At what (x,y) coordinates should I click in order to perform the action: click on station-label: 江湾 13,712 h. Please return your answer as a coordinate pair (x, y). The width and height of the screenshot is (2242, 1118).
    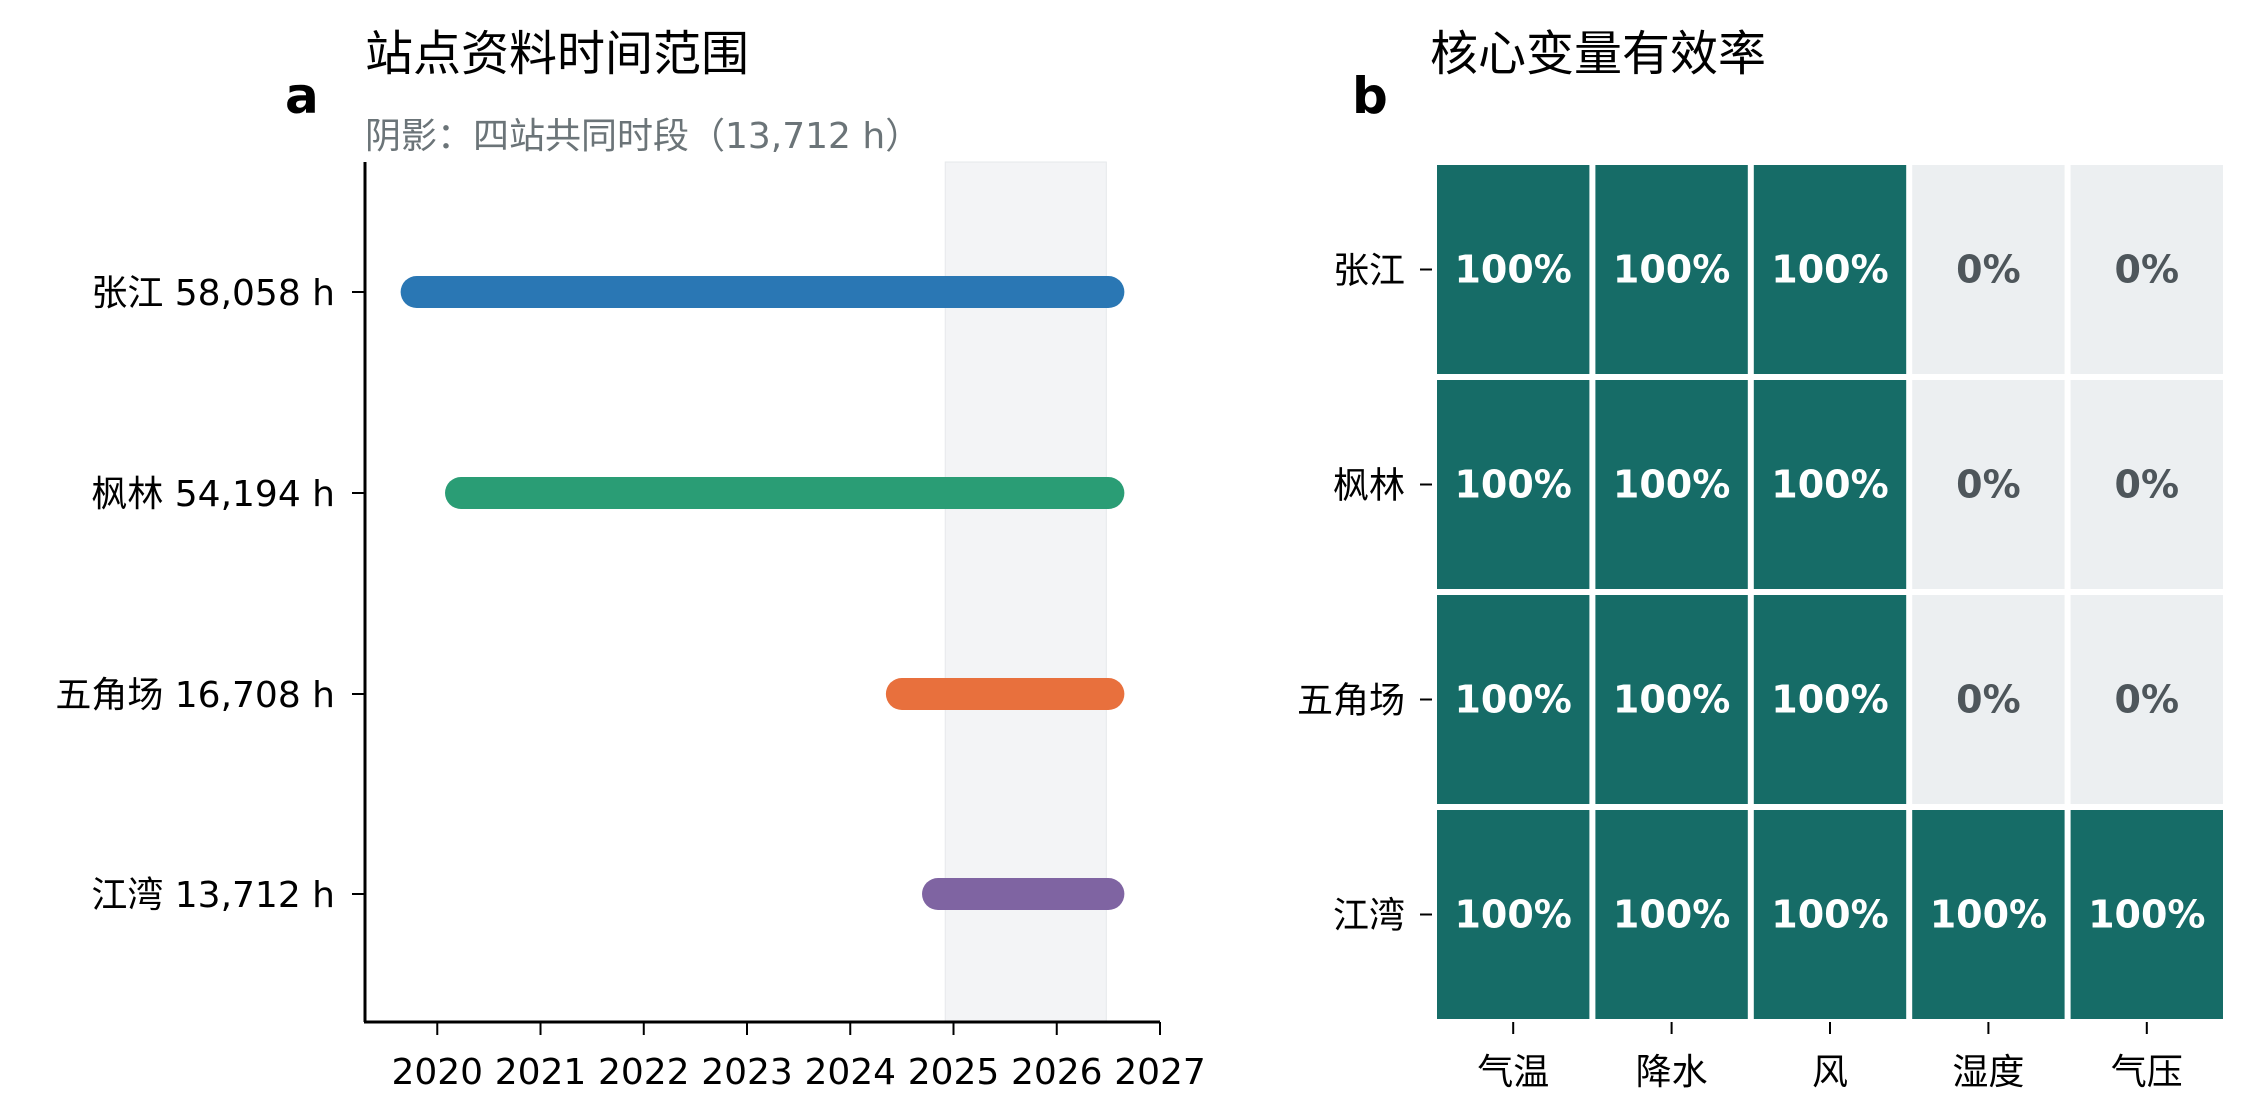
    Looking at the image, I should click on (213, 895).